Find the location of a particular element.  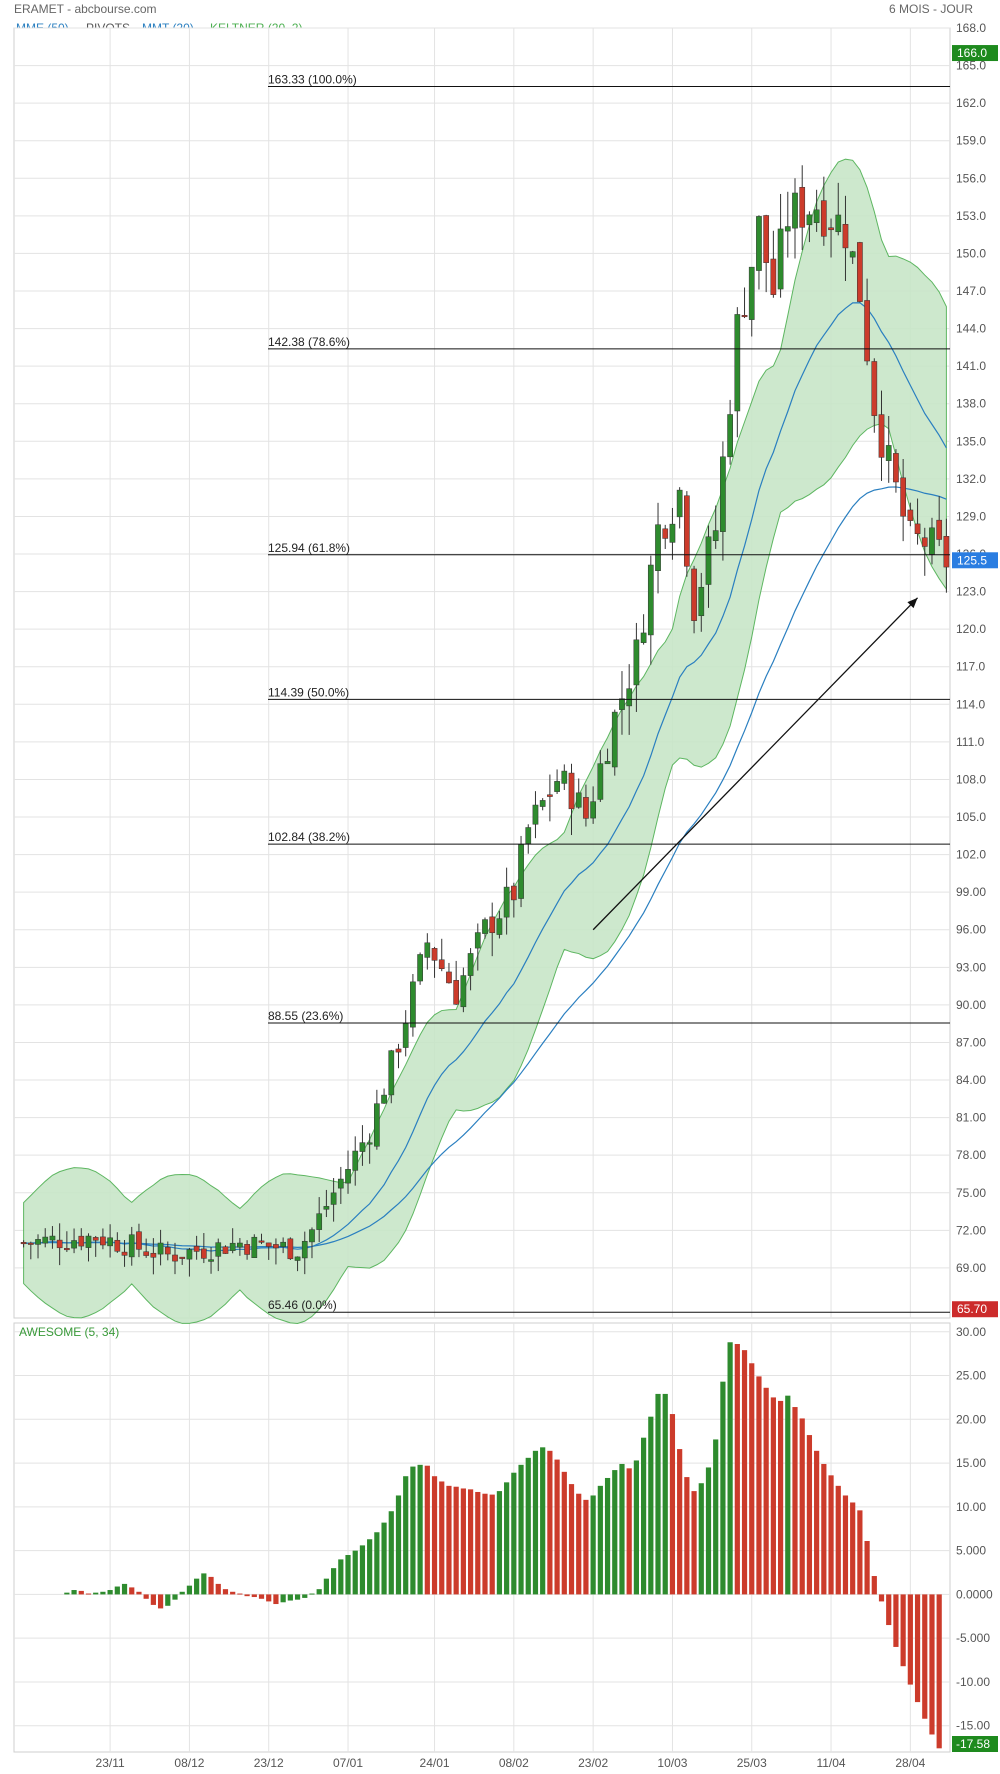

x-tick-label: 23/12 is located at coordinates (269, 1763).